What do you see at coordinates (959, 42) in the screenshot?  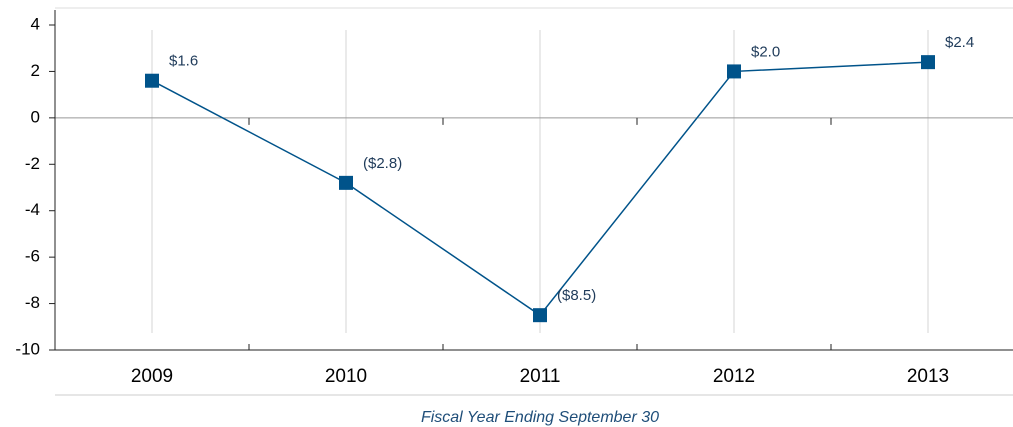 I see `data-label: $2.4` at bounding box center [959, 42].